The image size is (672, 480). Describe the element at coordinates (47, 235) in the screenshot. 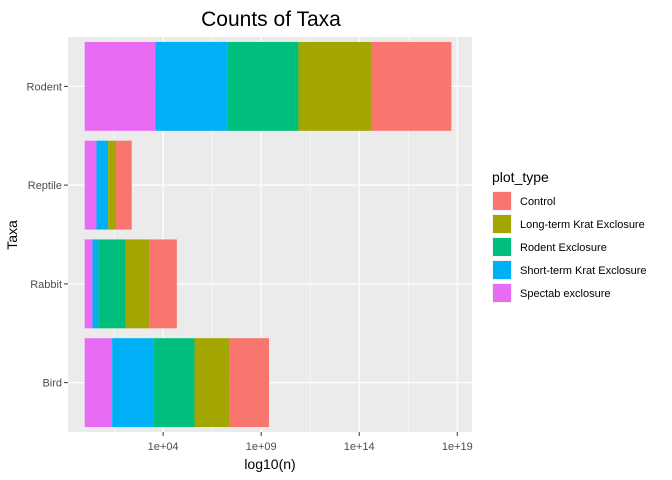

I see `y-axis-ticks: Bird Rabbit Reptile Rodent` at that location.